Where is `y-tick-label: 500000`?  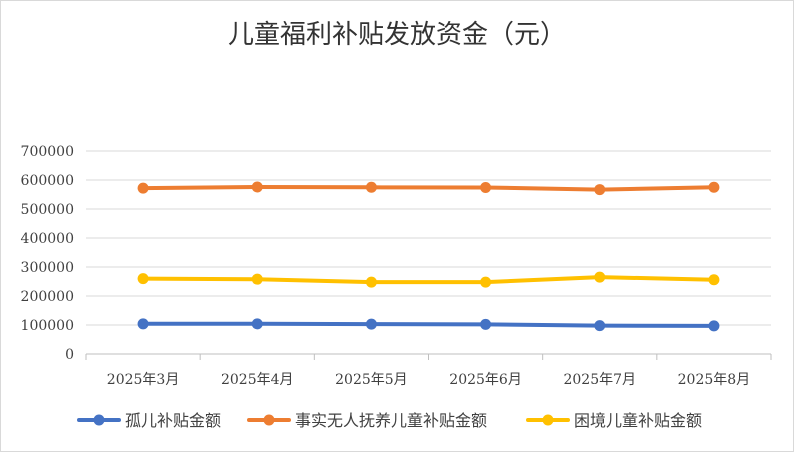
y-tick-label: 500000 is located at coordinates (47, 210).